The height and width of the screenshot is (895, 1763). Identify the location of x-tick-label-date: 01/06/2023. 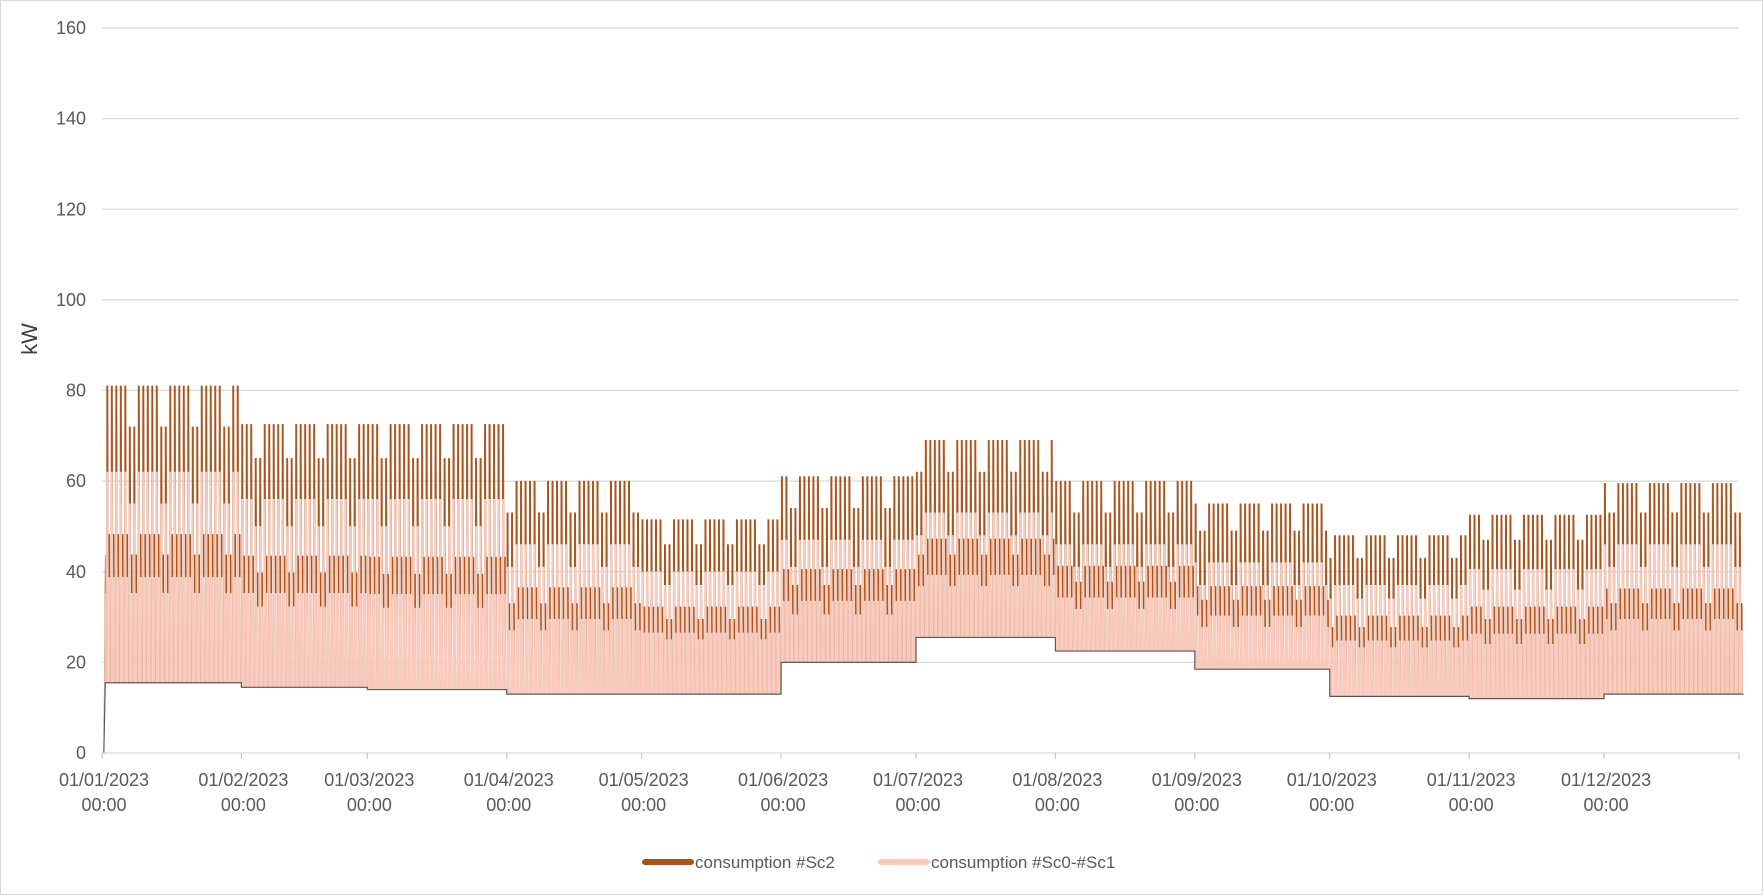
(783, 780).